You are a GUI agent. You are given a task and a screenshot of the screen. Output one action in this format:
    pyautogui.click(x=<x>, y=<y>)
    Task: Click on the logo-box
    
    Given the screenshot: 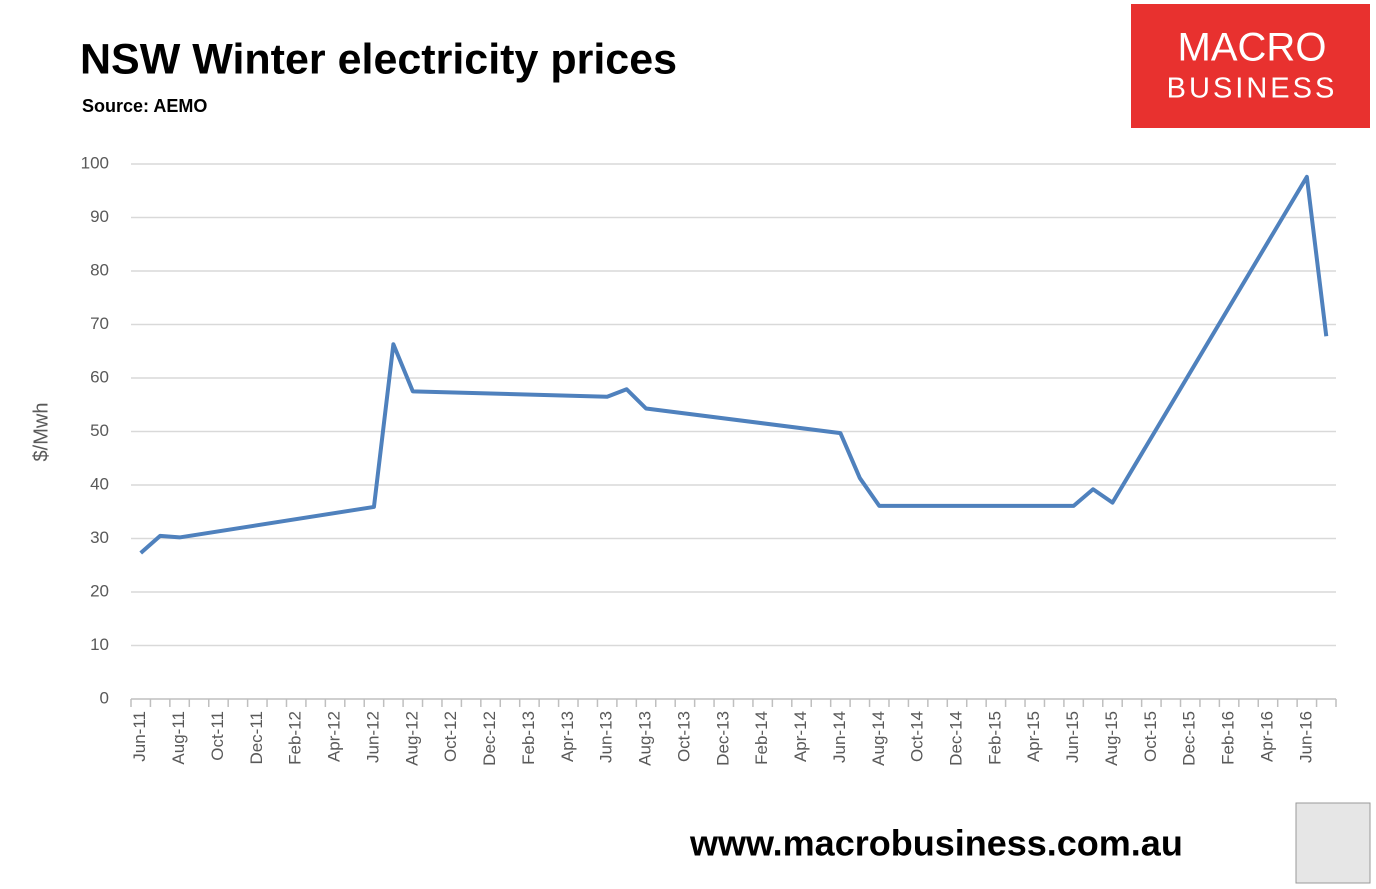 What is the action you would take?
    pyautogui.click(x=1250, y=66)
    